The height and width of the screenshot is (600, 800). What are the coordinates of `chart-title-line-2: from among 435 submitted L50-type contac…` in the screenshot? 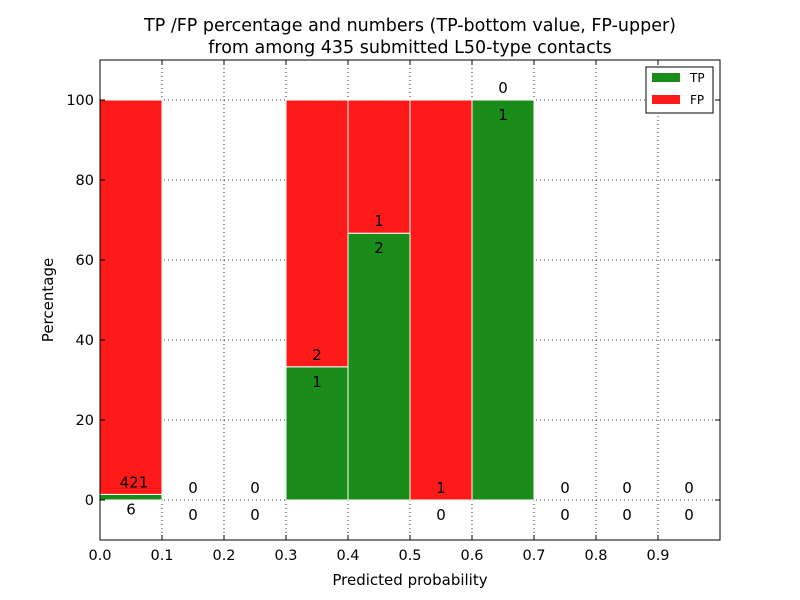 It's located at (409, 48).